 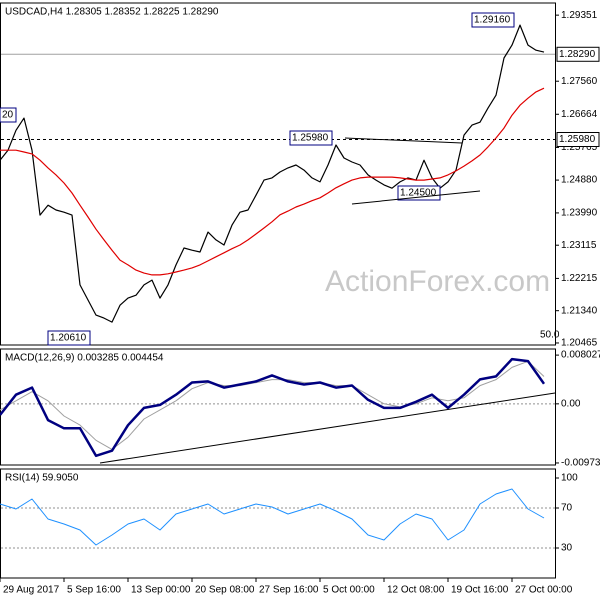 What do you see at coordinates (579, 343) in the screenshot?
I see `y-tick-label: 1.20465` at bounding box center [579, 343].